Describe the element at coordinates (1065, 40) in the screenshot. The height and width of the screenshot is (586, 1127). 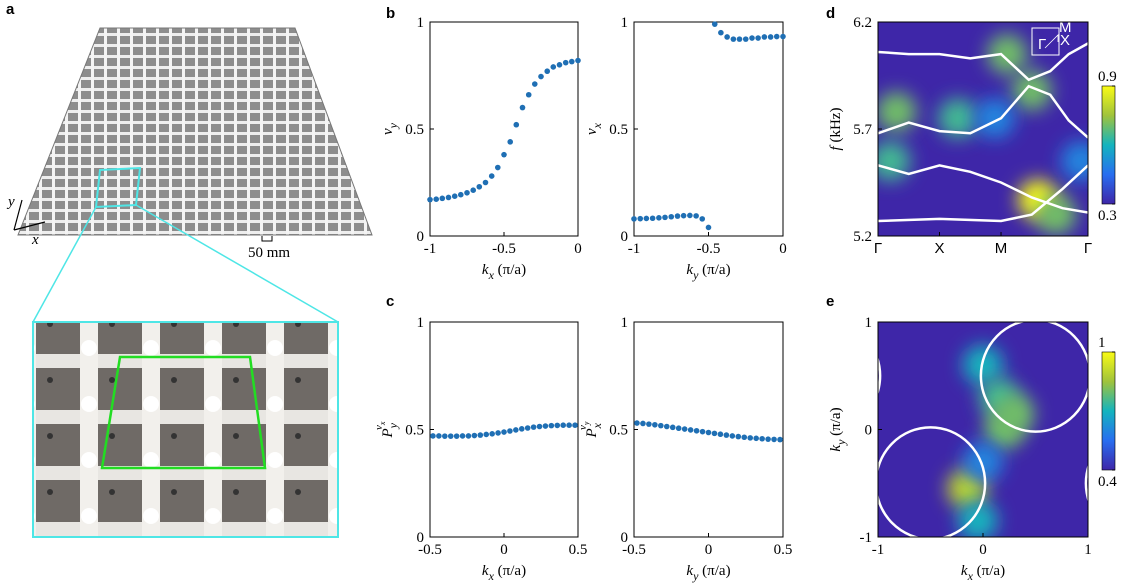
I see `bz-label: X` at that location.